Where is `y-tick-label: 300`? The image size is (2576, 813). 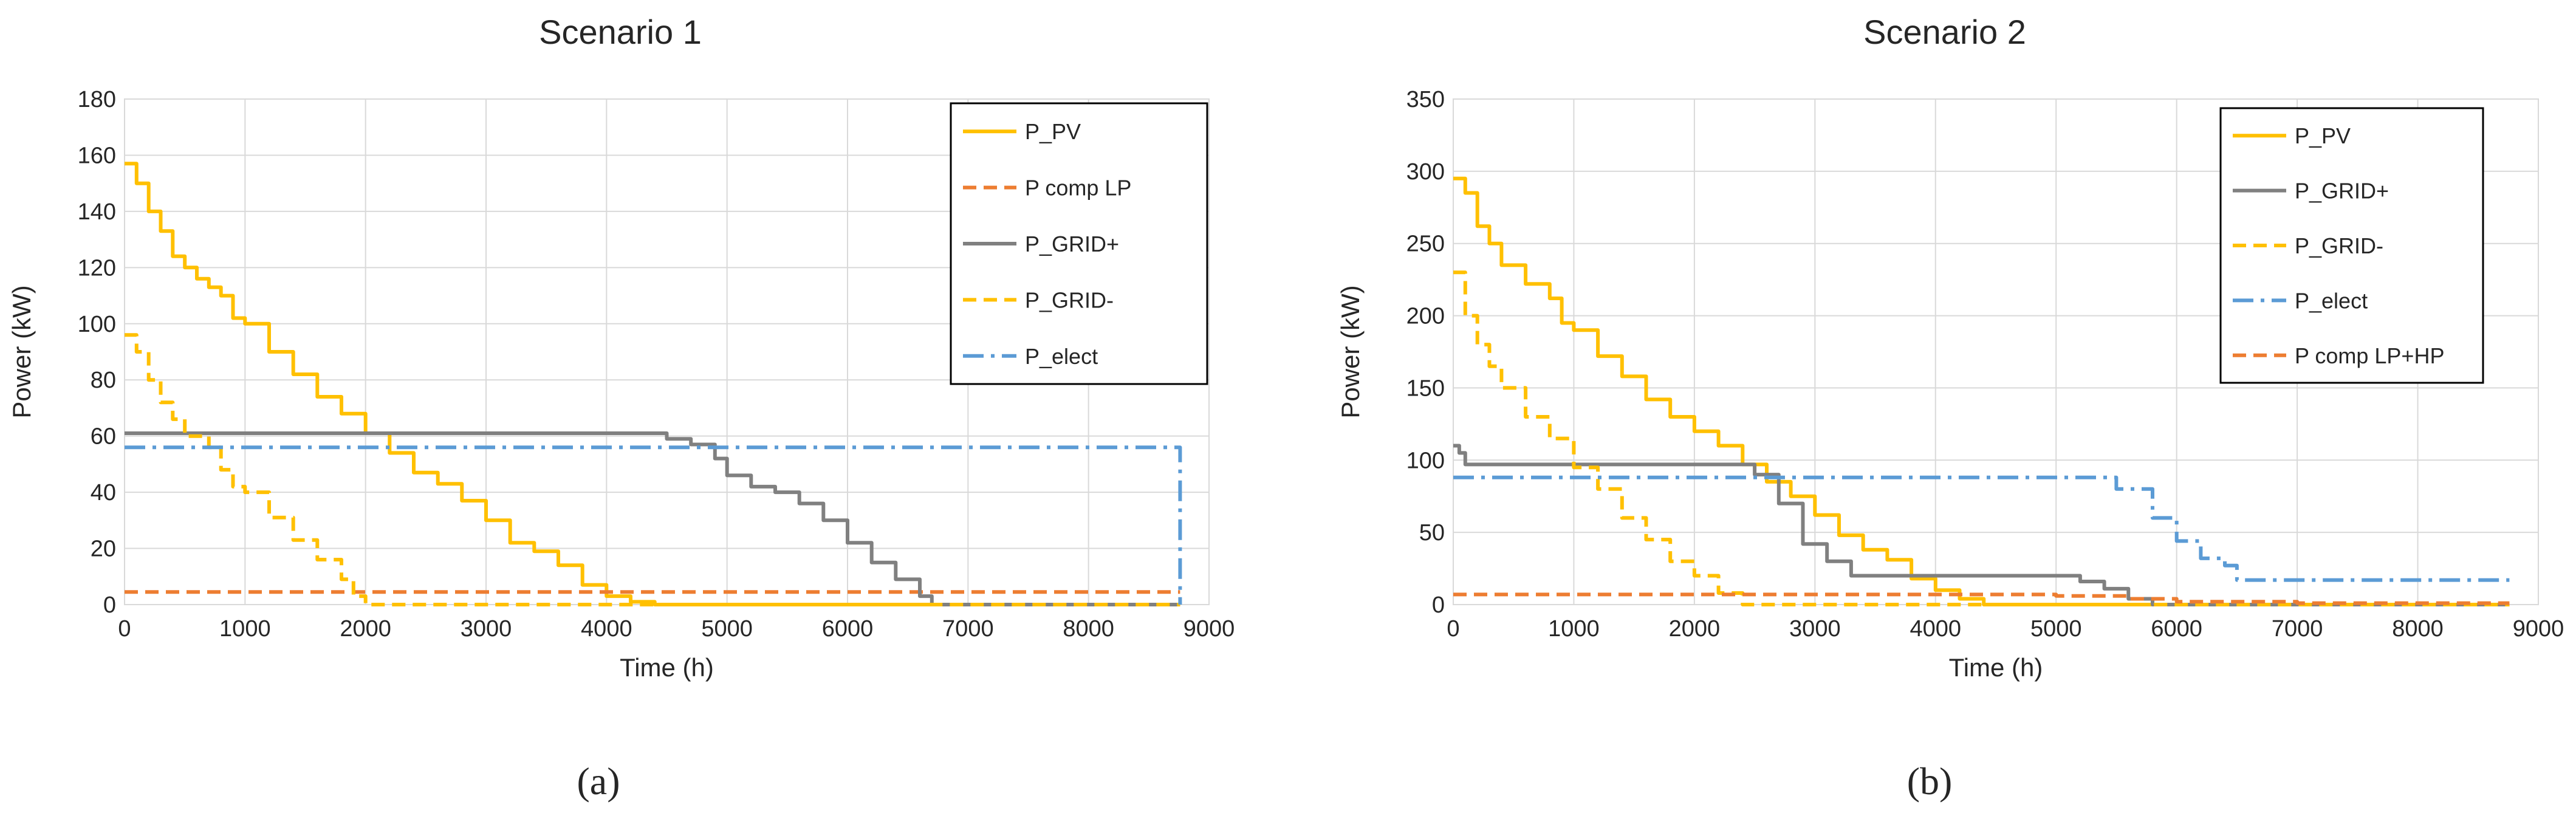 y-tick-label: 300 is located at coordinates (1425, 172).